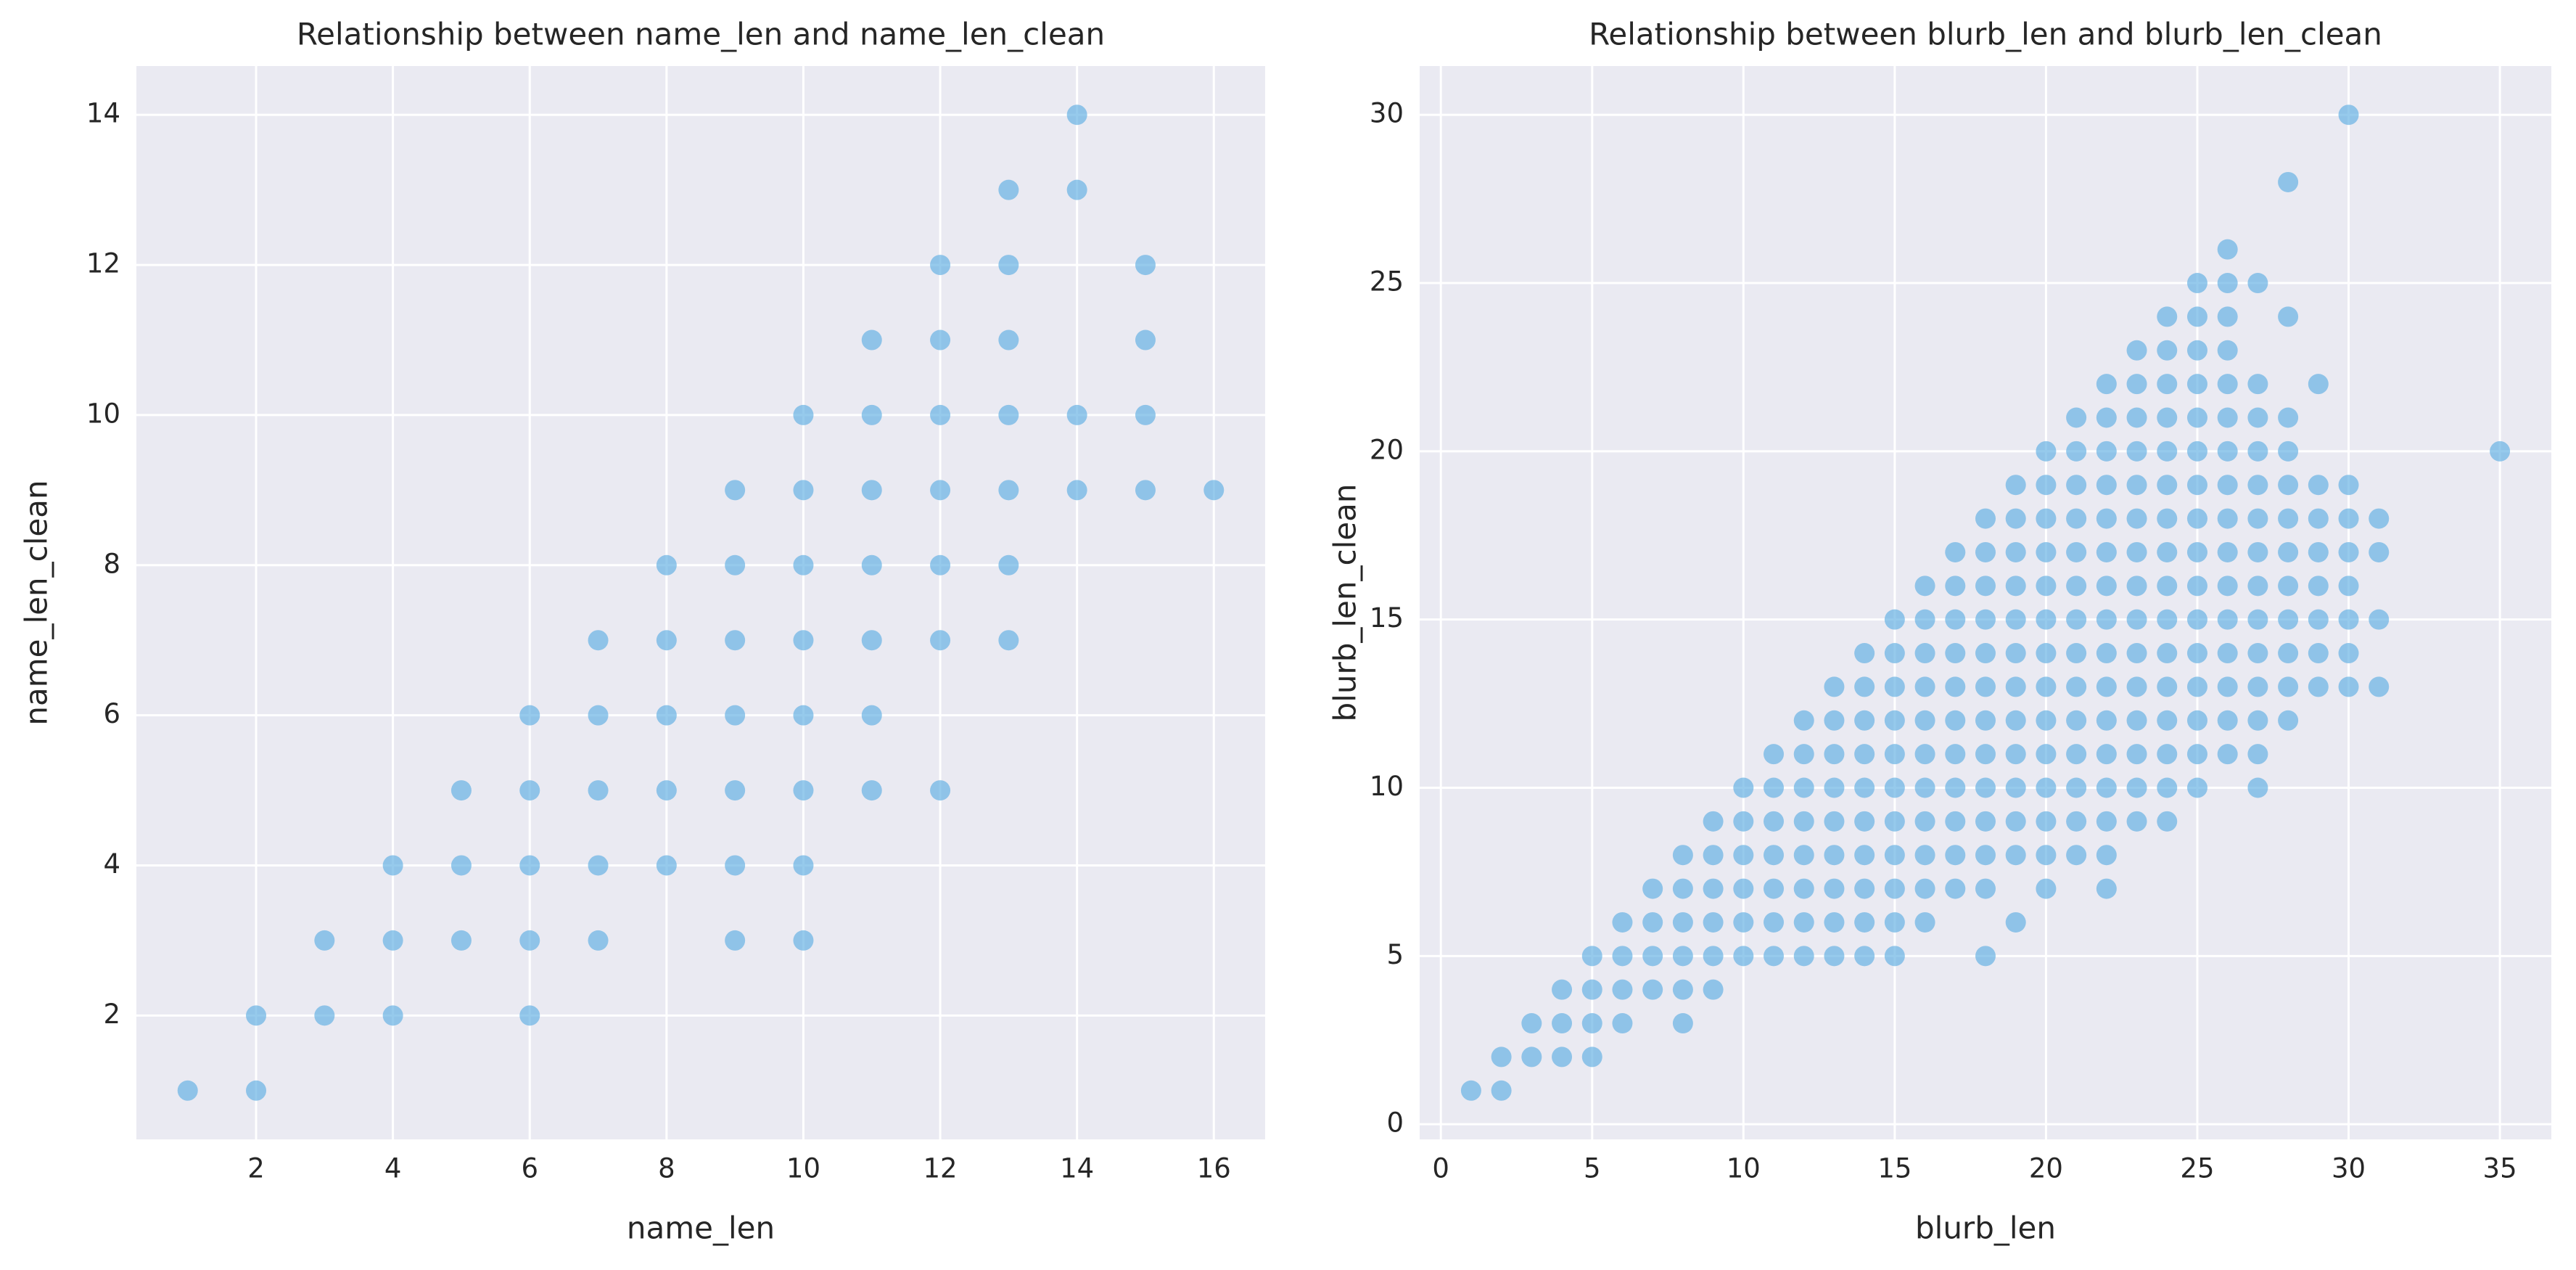 The image size is (2576, 1270). What do you see at coordinates (529, 1169) in the screenshot?
I see `x-tick-label: 6` at bounding box center [529, 1169].